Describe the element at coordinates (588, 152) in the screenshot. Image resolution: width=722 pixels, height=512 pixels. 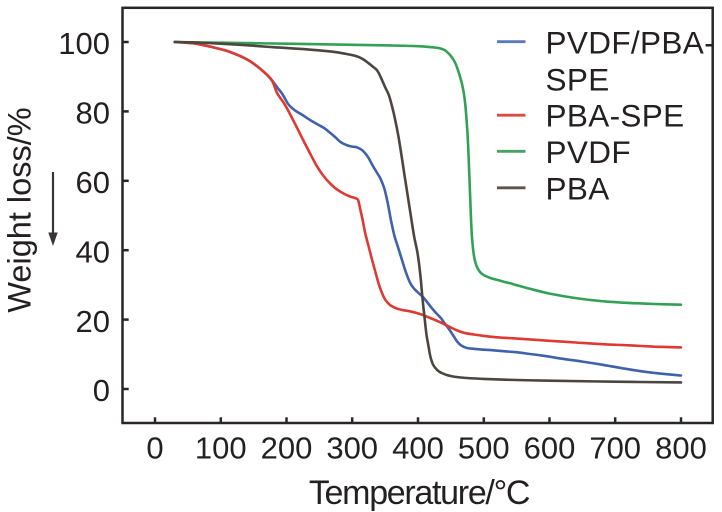
I see `svg-text: PVDF` at that location.